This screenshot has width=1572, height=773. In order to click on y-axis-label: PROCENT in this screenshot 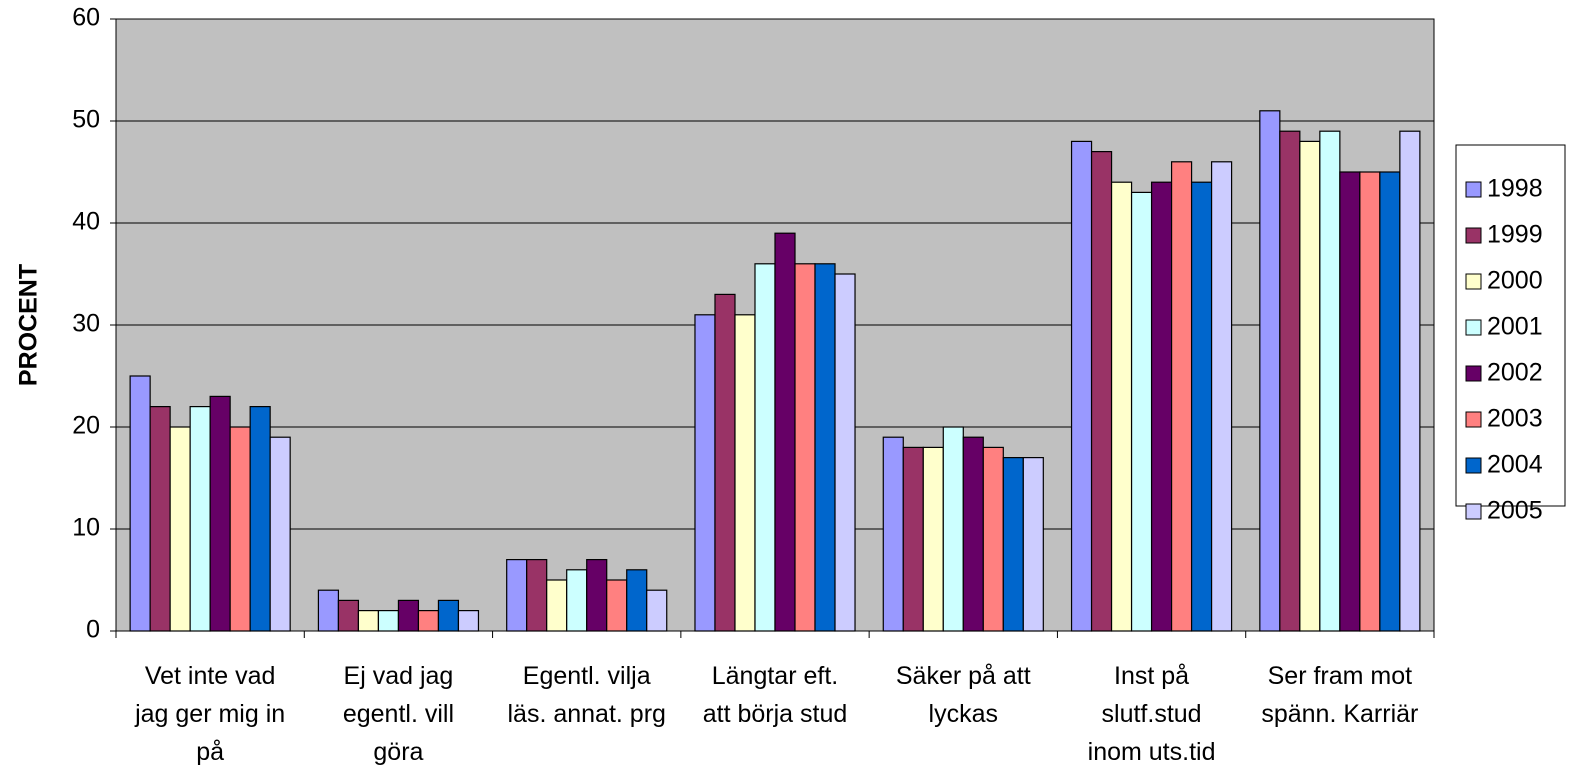, I will do `click(29, 325)`.